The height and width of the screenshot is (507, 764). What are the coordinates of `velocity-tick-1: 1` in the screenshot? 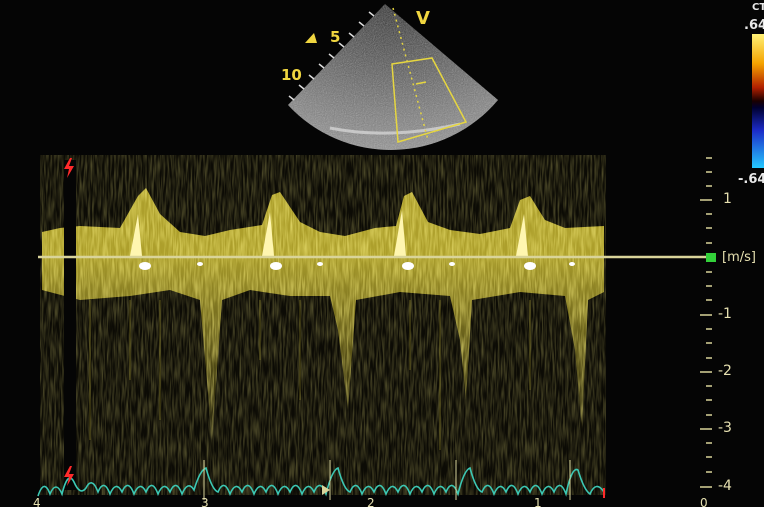 It's located at (727, 199).